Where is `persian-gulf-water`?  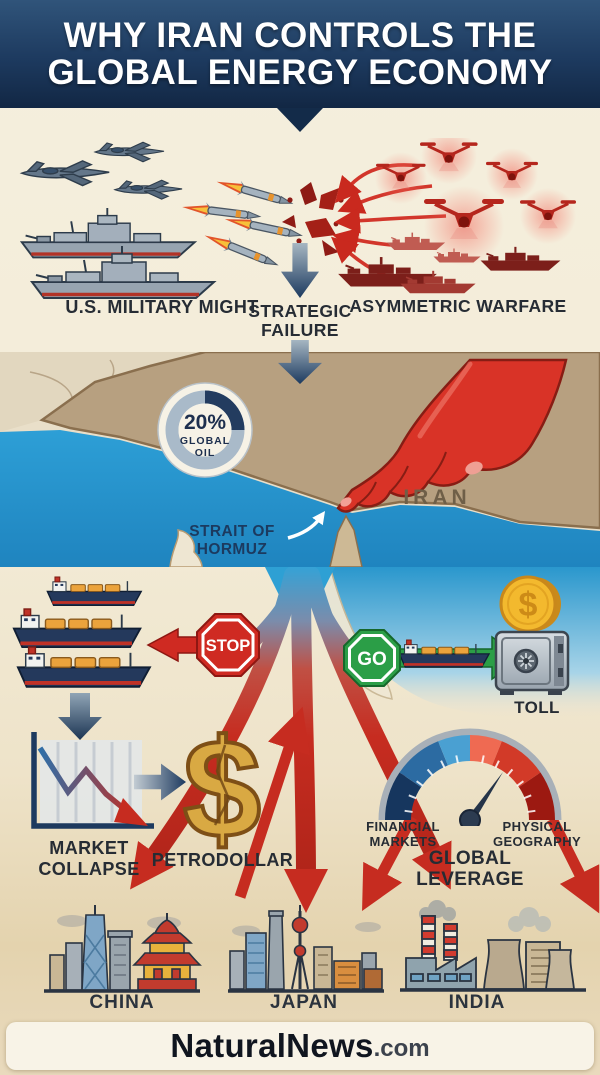 persian-gulf-water is located at coordinates (300, 498).